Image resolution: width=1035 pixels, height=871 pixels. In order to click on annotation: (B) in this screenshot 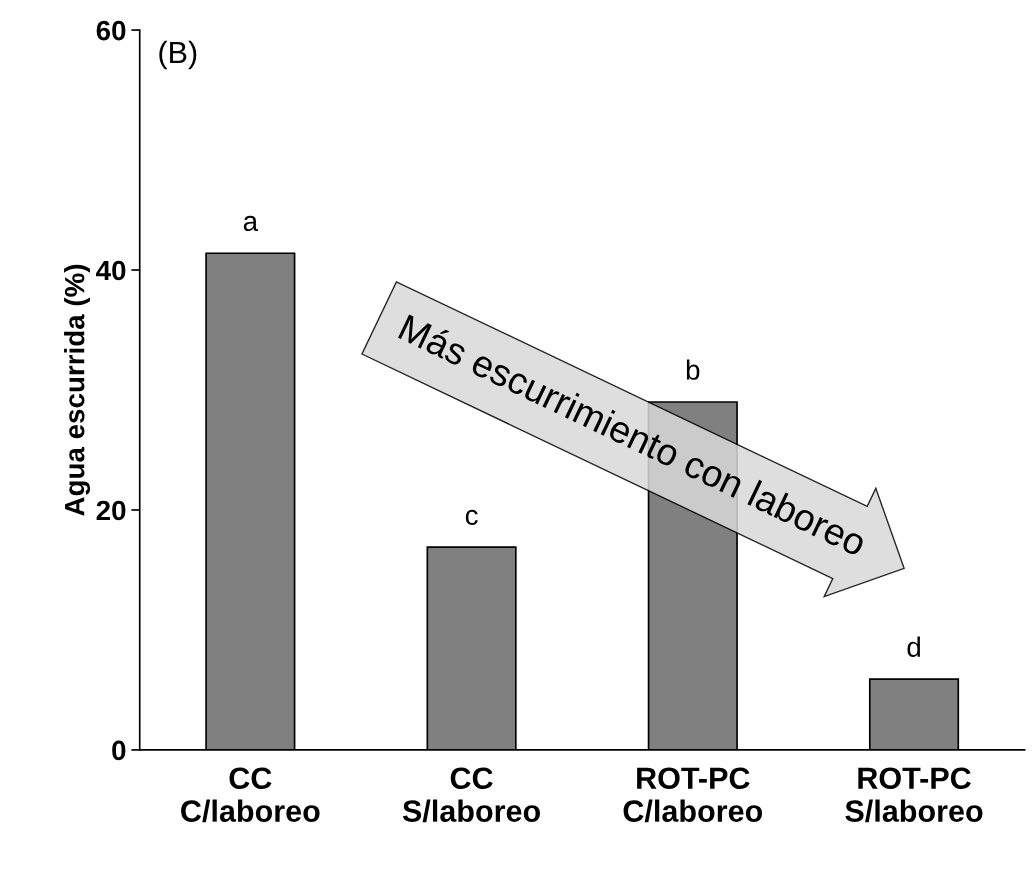, I will do `click(178, 55)`.